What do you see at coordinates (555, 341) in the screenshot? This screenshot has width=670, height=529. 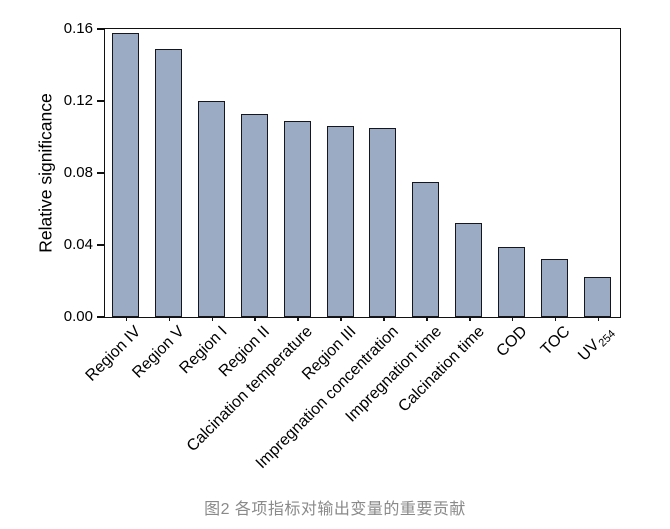 I see `x-axis-label-toc: TOC` at bounding box center [555, 341].